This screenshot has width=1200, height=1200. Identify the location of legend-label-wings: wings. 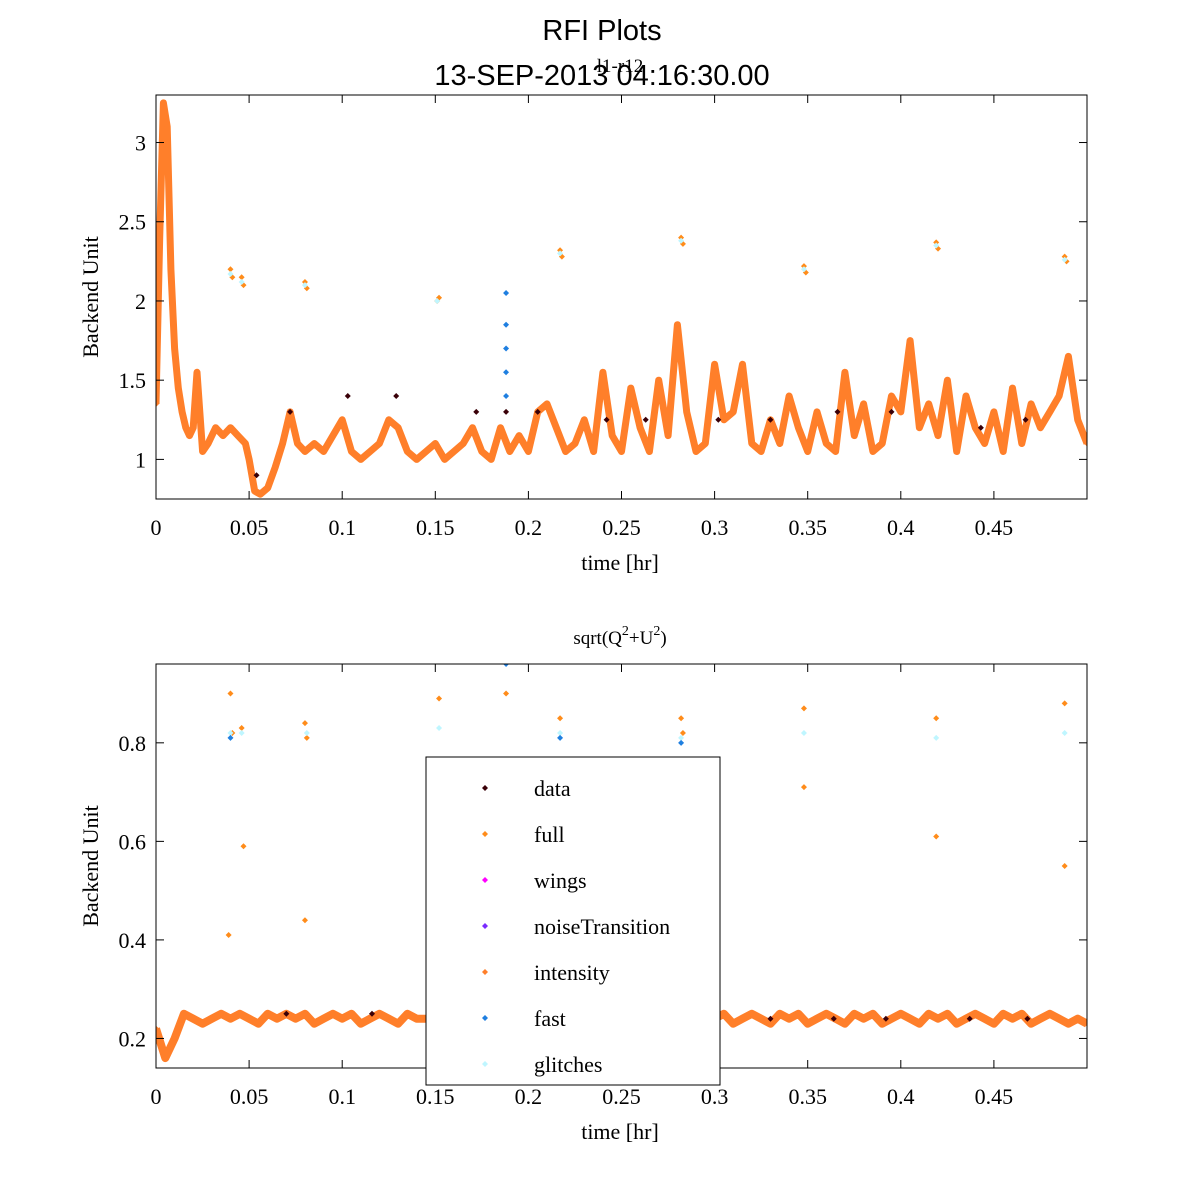
(560, 880).